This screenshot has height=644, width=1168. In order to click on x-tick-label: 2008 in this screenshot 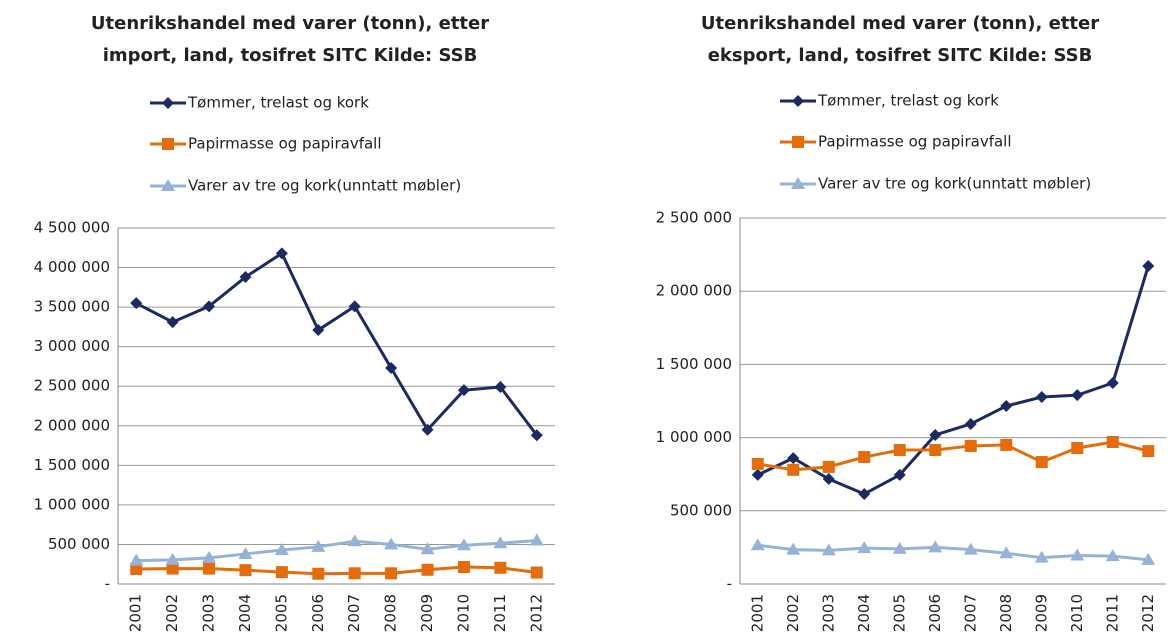, I will do `click(1006, 613)`.